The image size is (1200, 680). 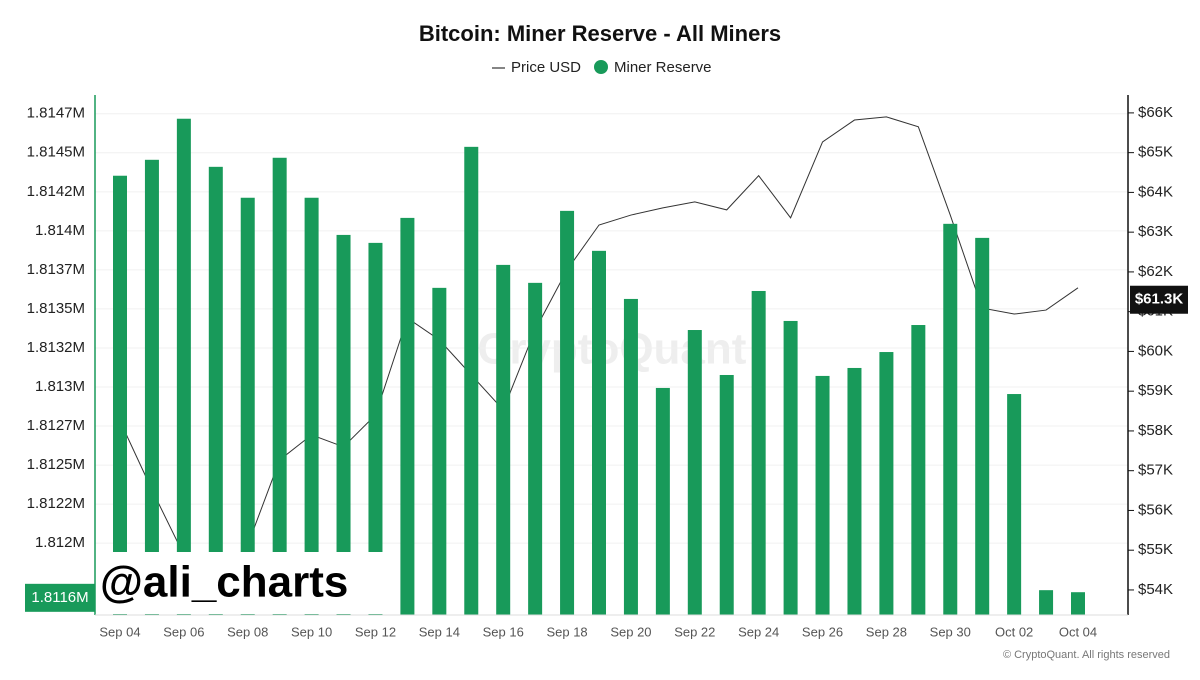 What do you see at coordinates (60, 542) in the screenshot?
I see `y-tick-label: 1.812M` at bounding box center [60, 542].